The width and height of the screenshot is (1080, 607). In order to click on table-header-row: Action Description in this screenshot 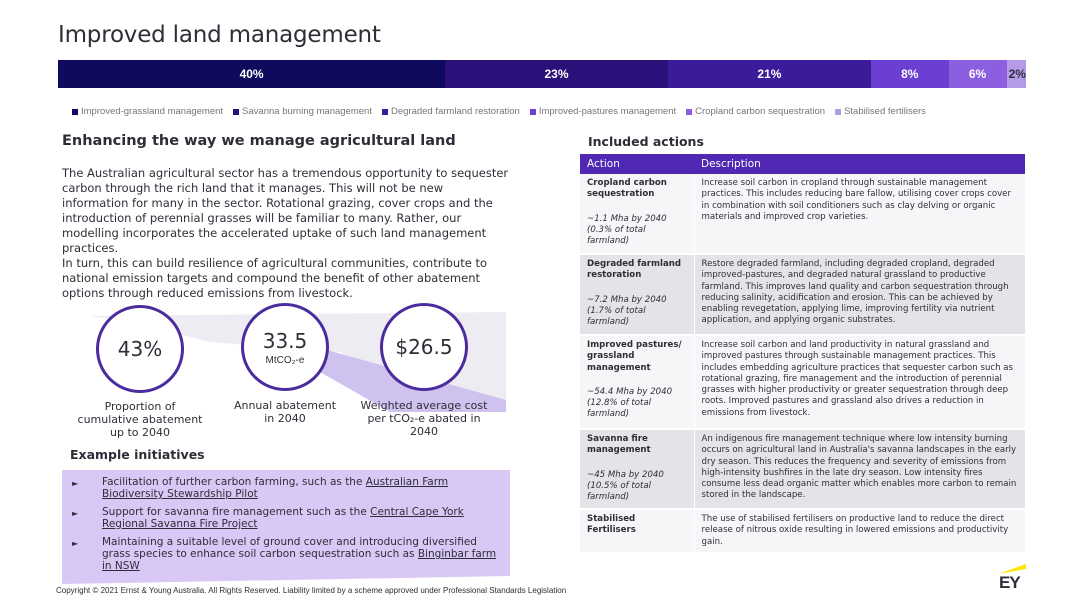, I will do `click(802, 164)`.